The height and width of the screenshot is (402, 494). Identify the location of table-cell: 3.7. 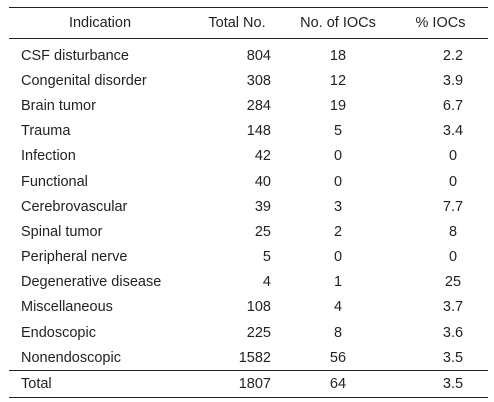
(453, 307).